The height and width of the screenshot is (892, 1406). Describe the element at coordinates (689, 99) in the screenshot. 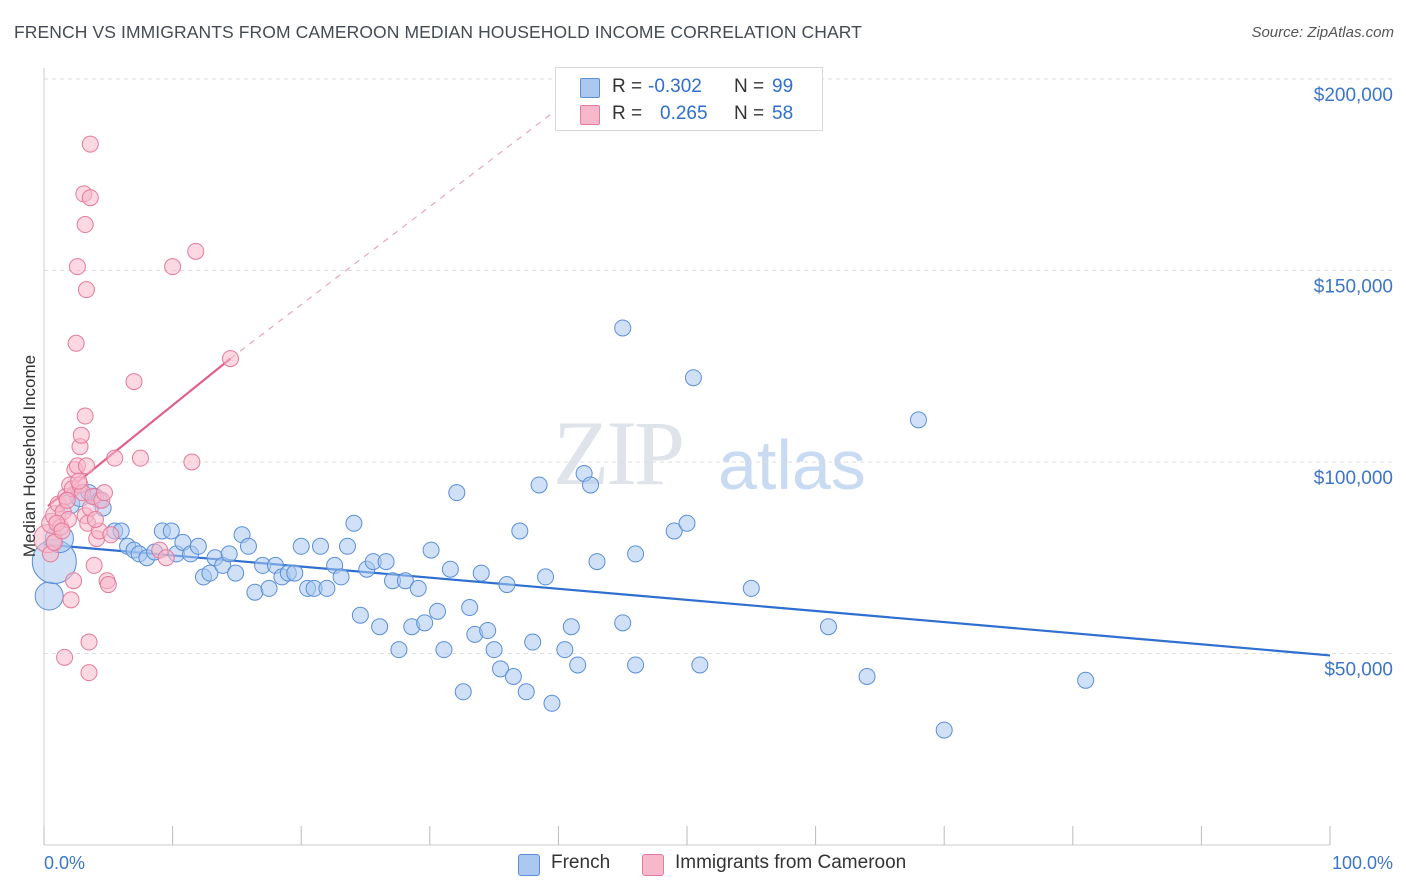

I see `correlation-legend: R = -0.302 N = 99 R = 0.265 N = 58` at that location.